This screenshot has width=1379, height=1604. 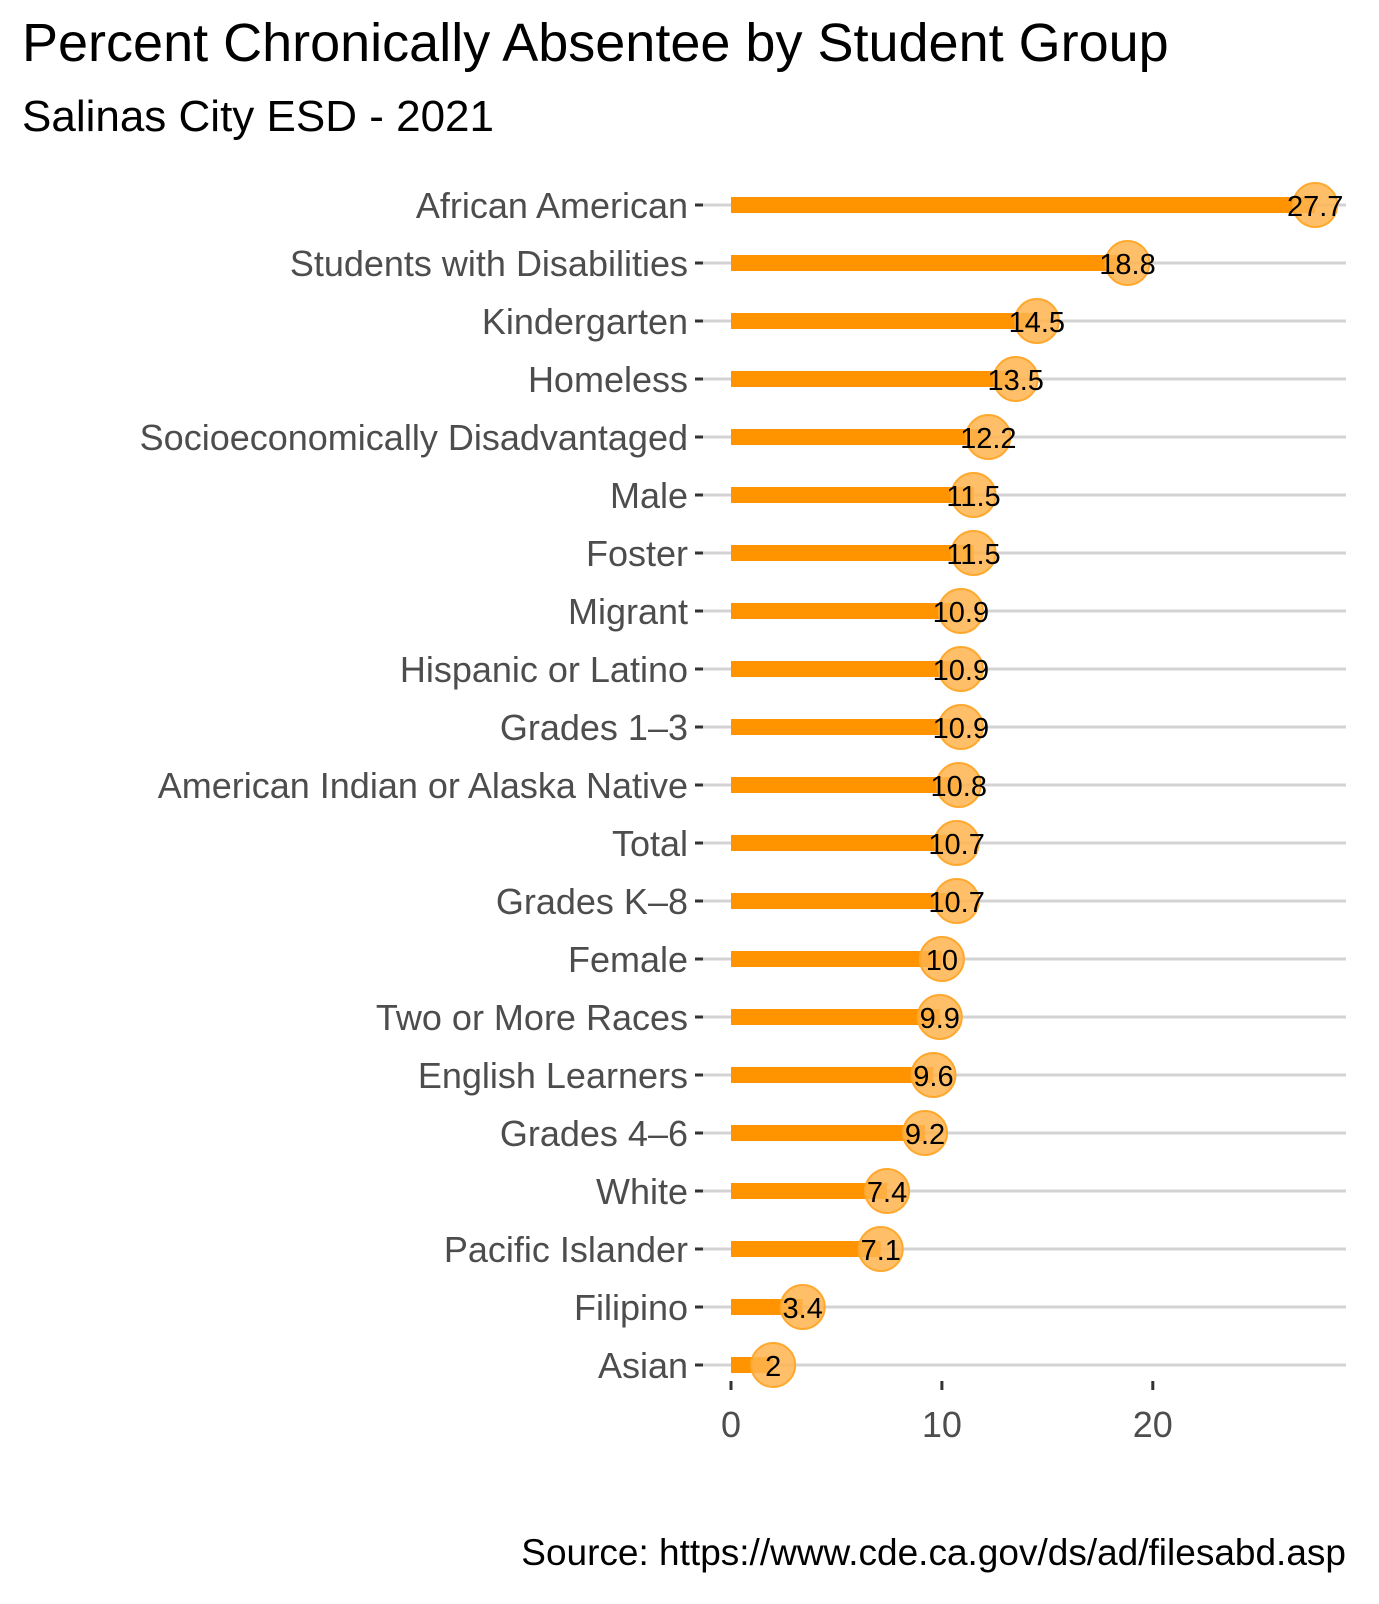 What do you see at coordinates (594, 727) in the screenshot?
I see `category-label: Grades 1–3` at bounding box center [594, 727].